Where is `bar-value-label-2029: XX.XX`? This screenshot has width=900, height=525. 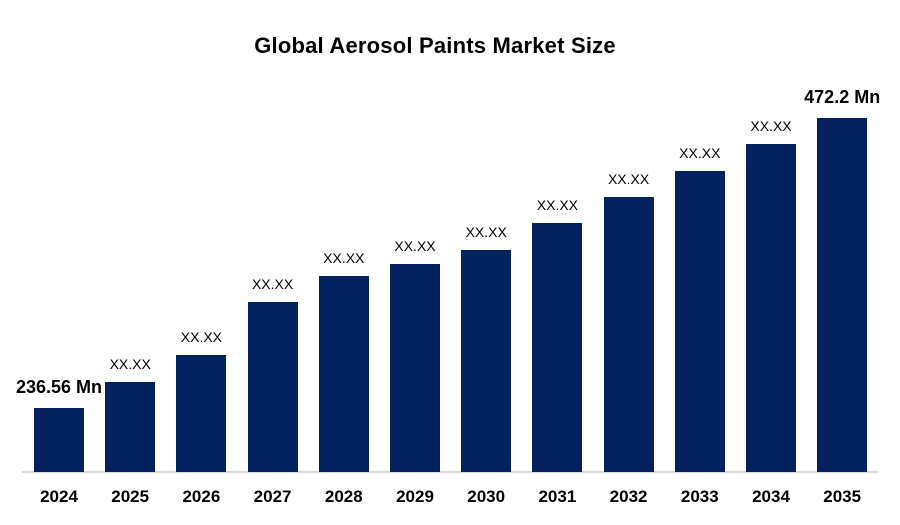
bar-value-label-2029: XX.XX is located at coordinates (415, 246).